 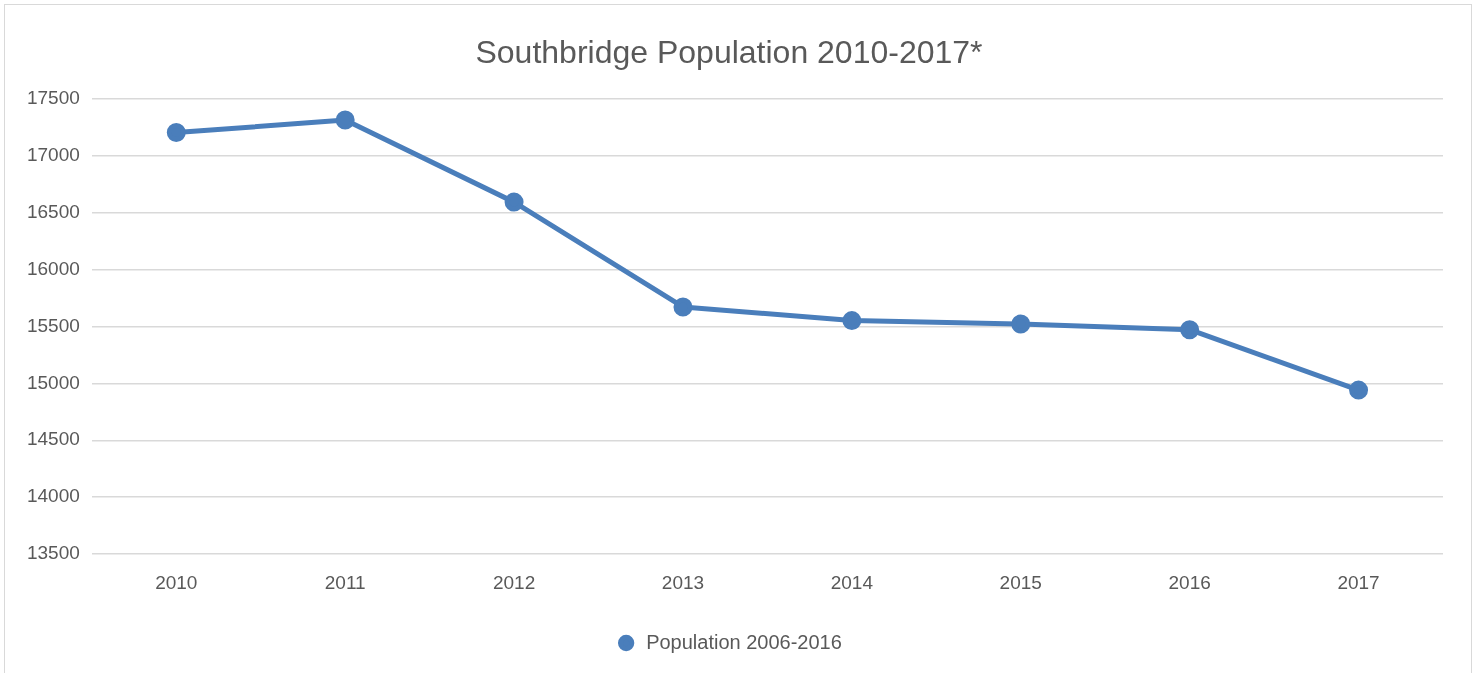 I want to click on y-tick-label: 13500, so click(x=53, y=553).